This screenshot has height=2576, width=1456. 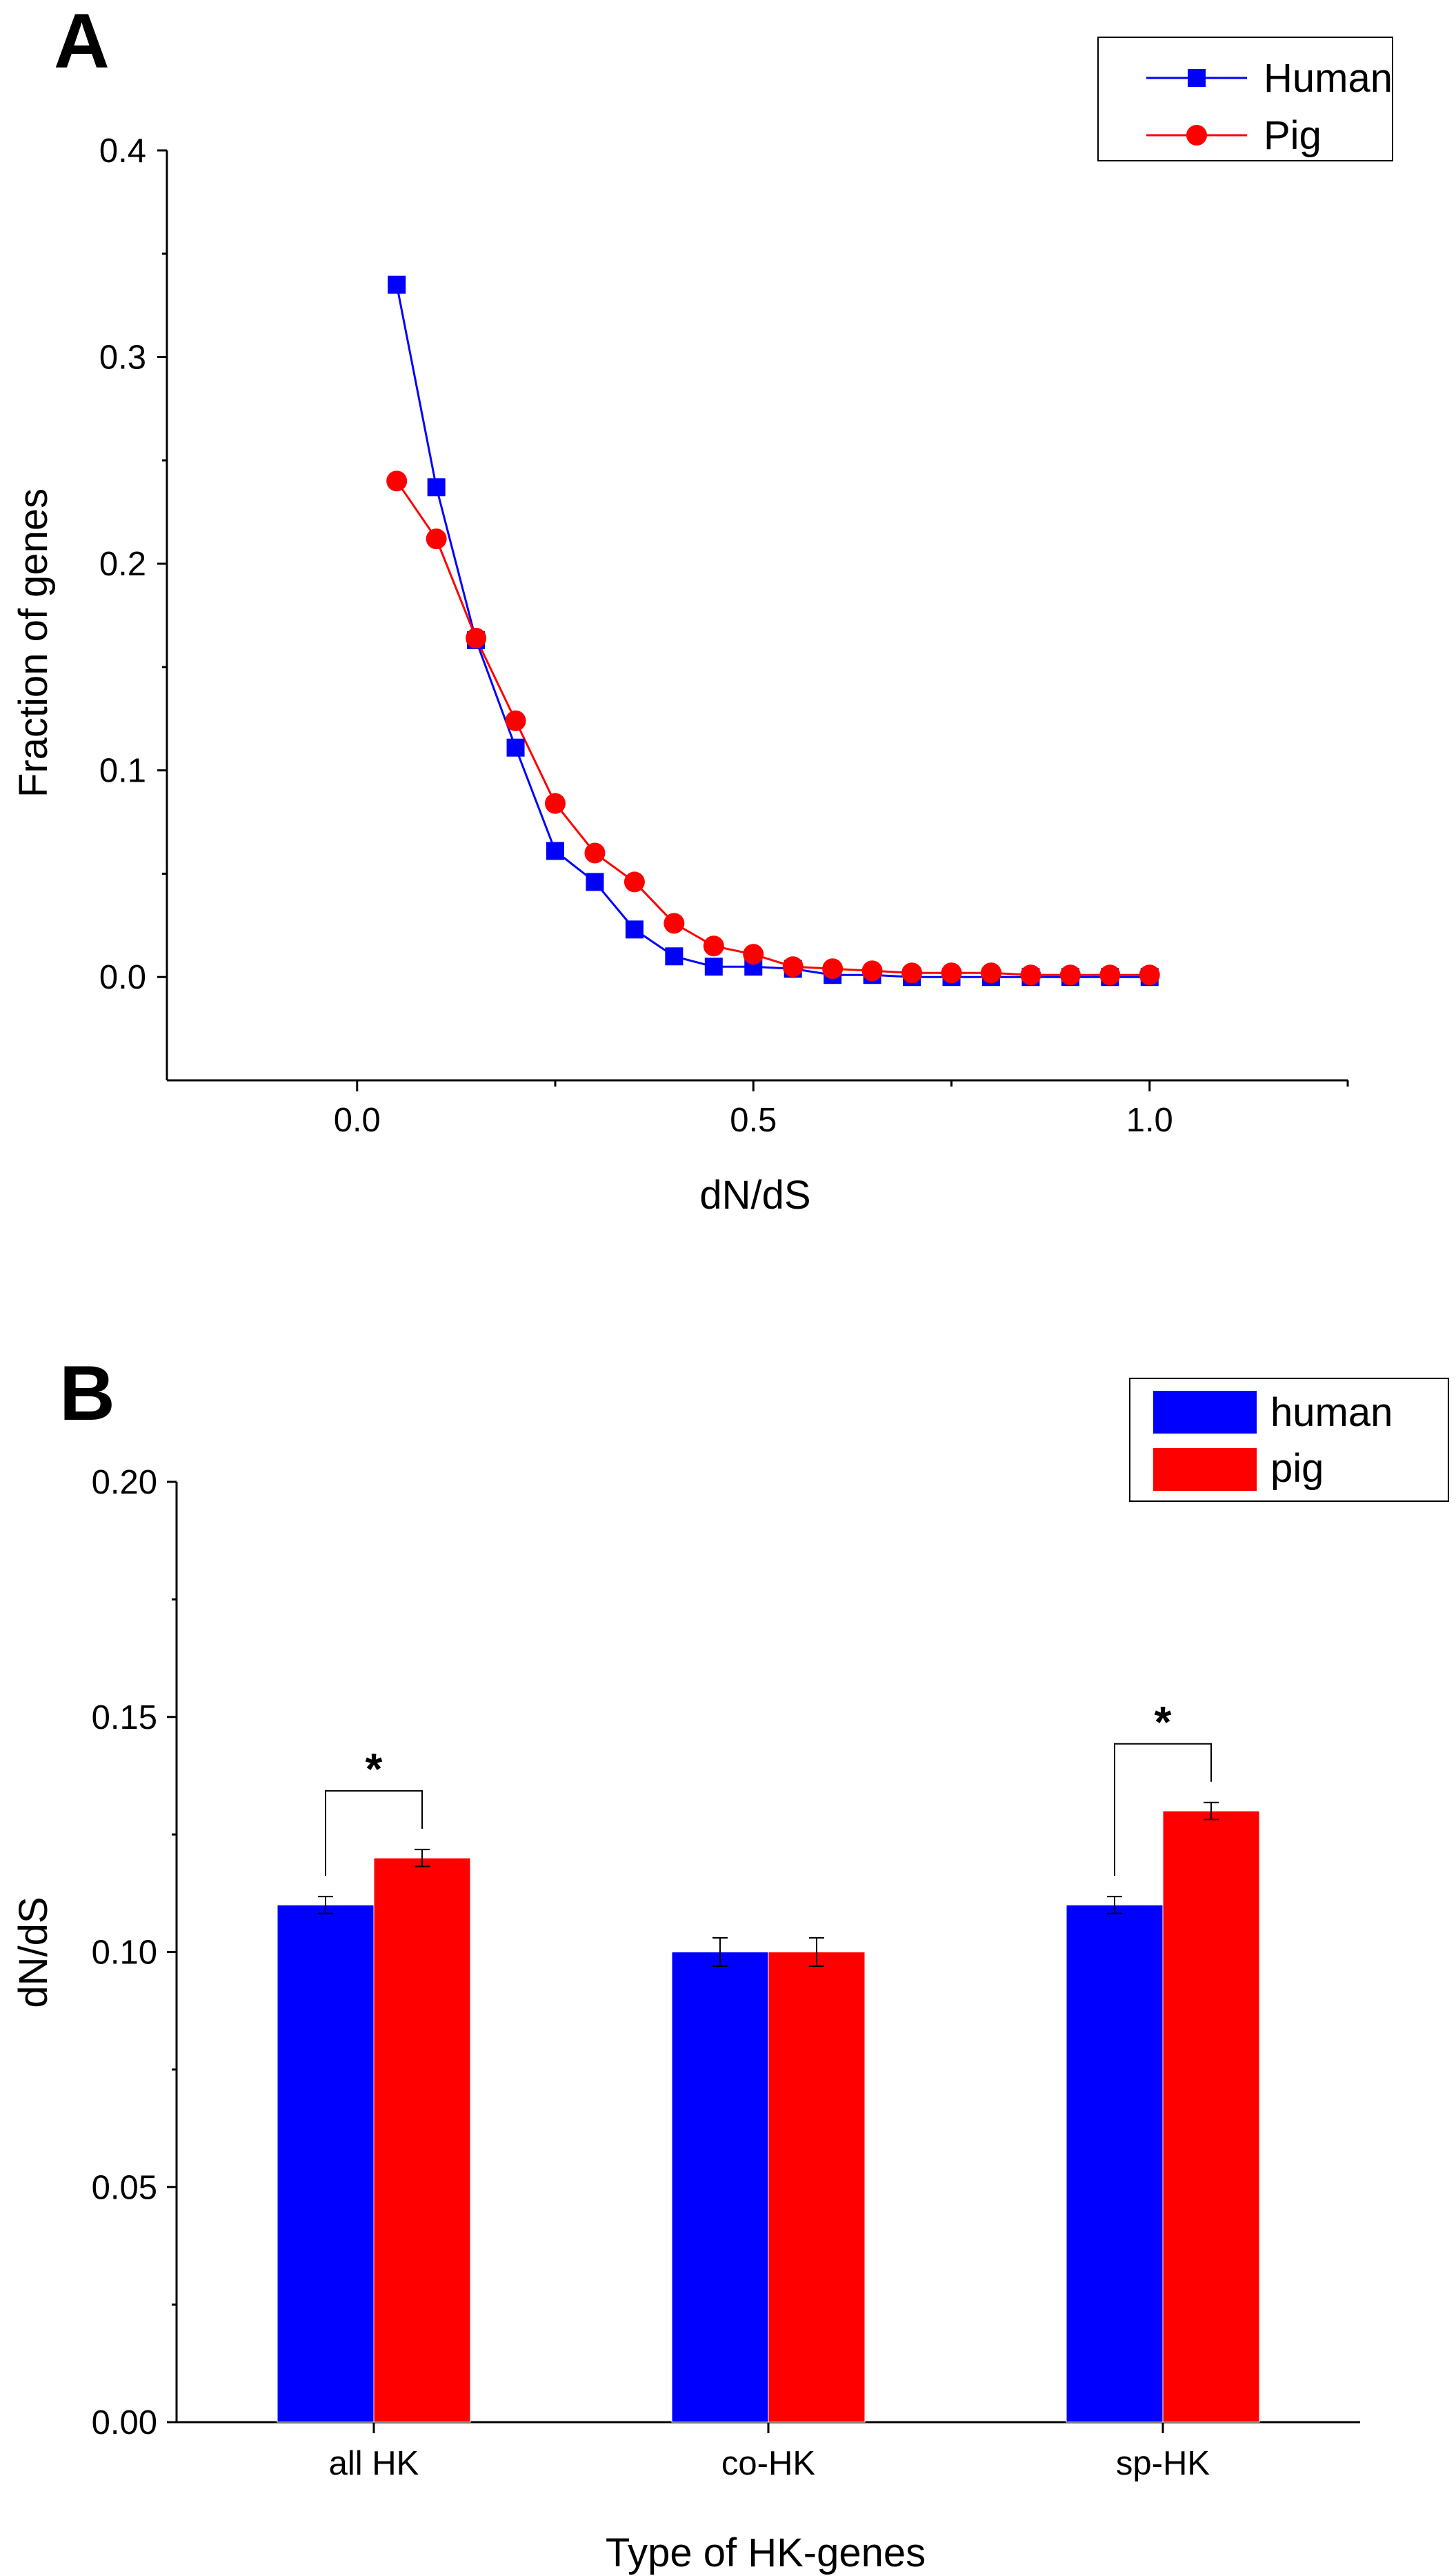 I want to click on panel-a-legend-box, so click(x=1245, y=99).